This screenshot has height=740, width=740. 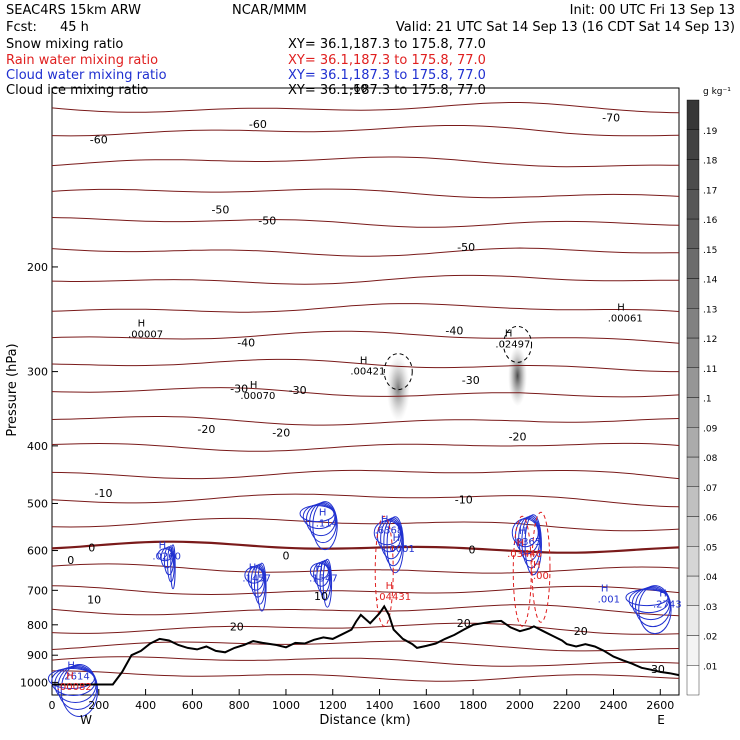 What do you see at coordinates (74, 687) in the screenshot?
I see `maximum-value-label: .00082` at bounding box center [74, 687].